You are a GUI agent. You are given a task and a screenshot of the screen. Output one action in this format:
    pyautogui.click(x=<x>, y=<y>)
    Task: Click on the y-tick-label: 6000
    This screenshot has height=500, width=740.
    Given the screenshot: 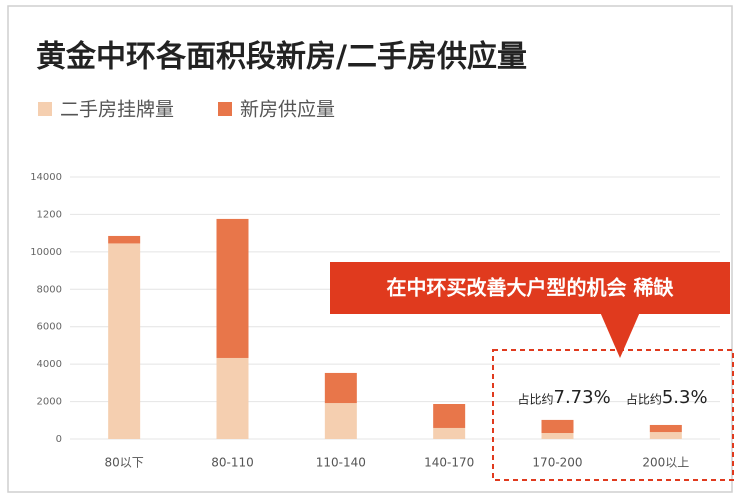 What is the action you would take?
    pyautogui.click(x=49, y=327)
    